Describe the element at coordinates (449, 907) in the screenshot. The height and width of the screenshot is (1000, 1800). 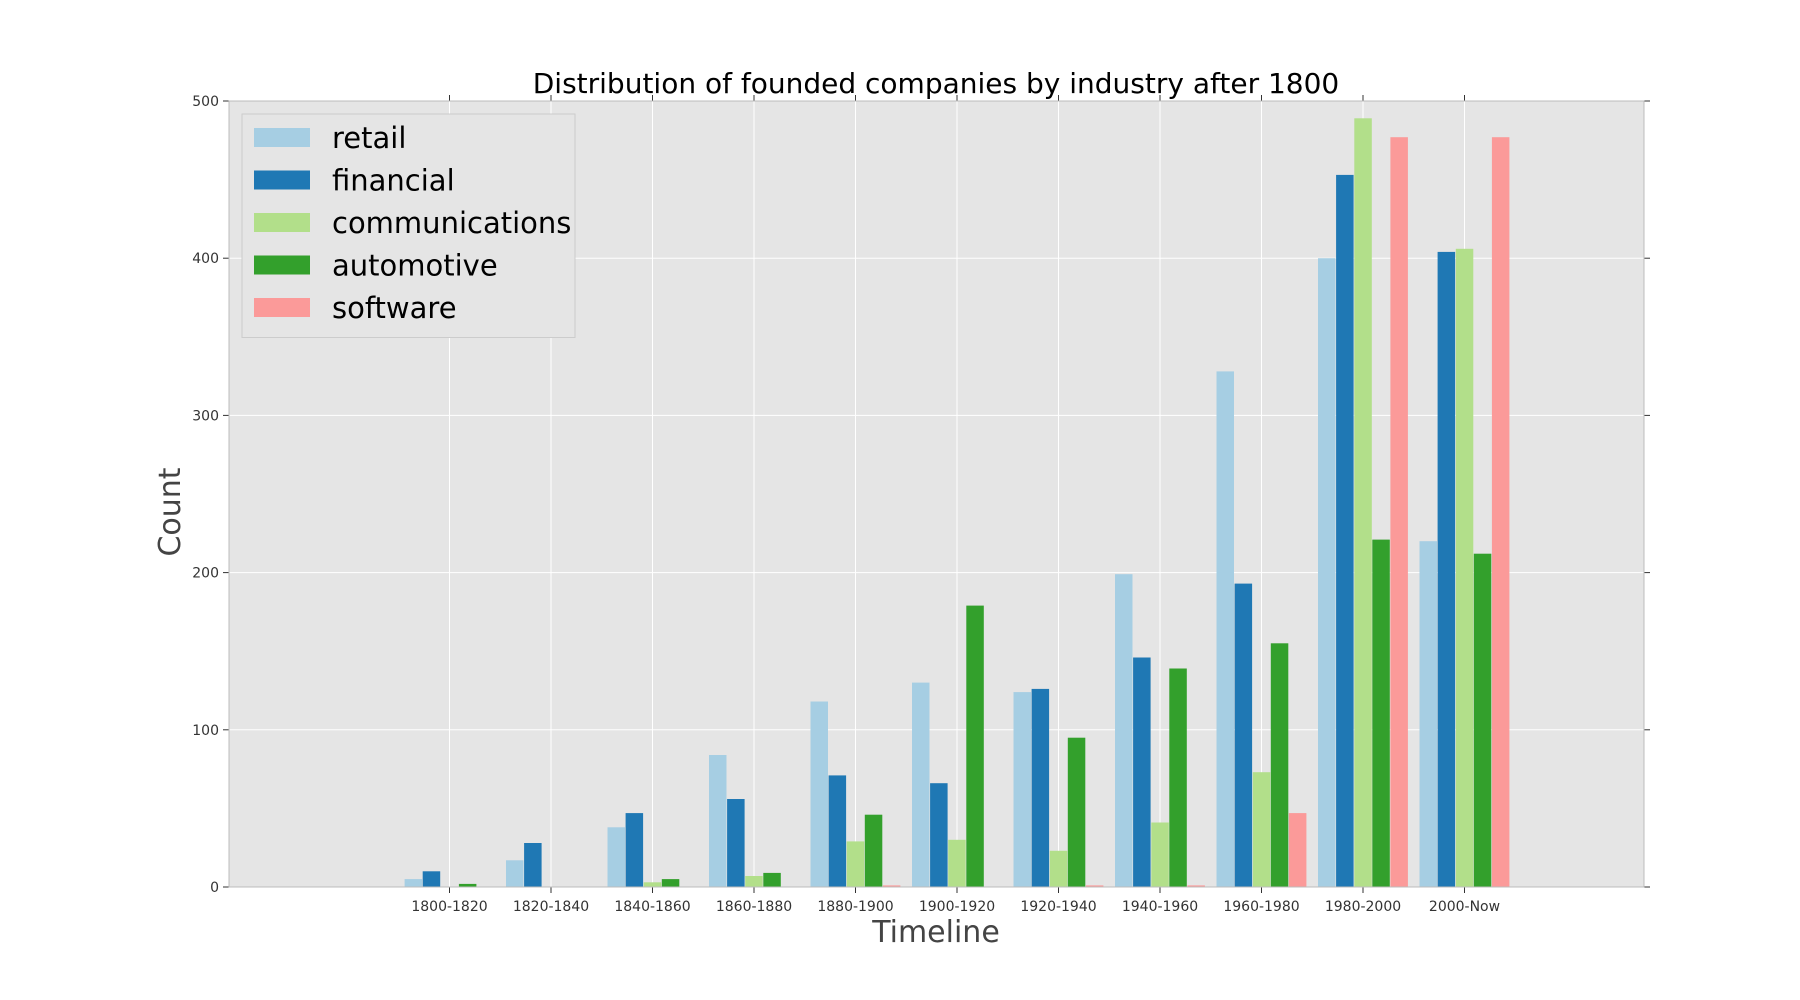
I see `x-tick-label: 1800-1820` at that location.